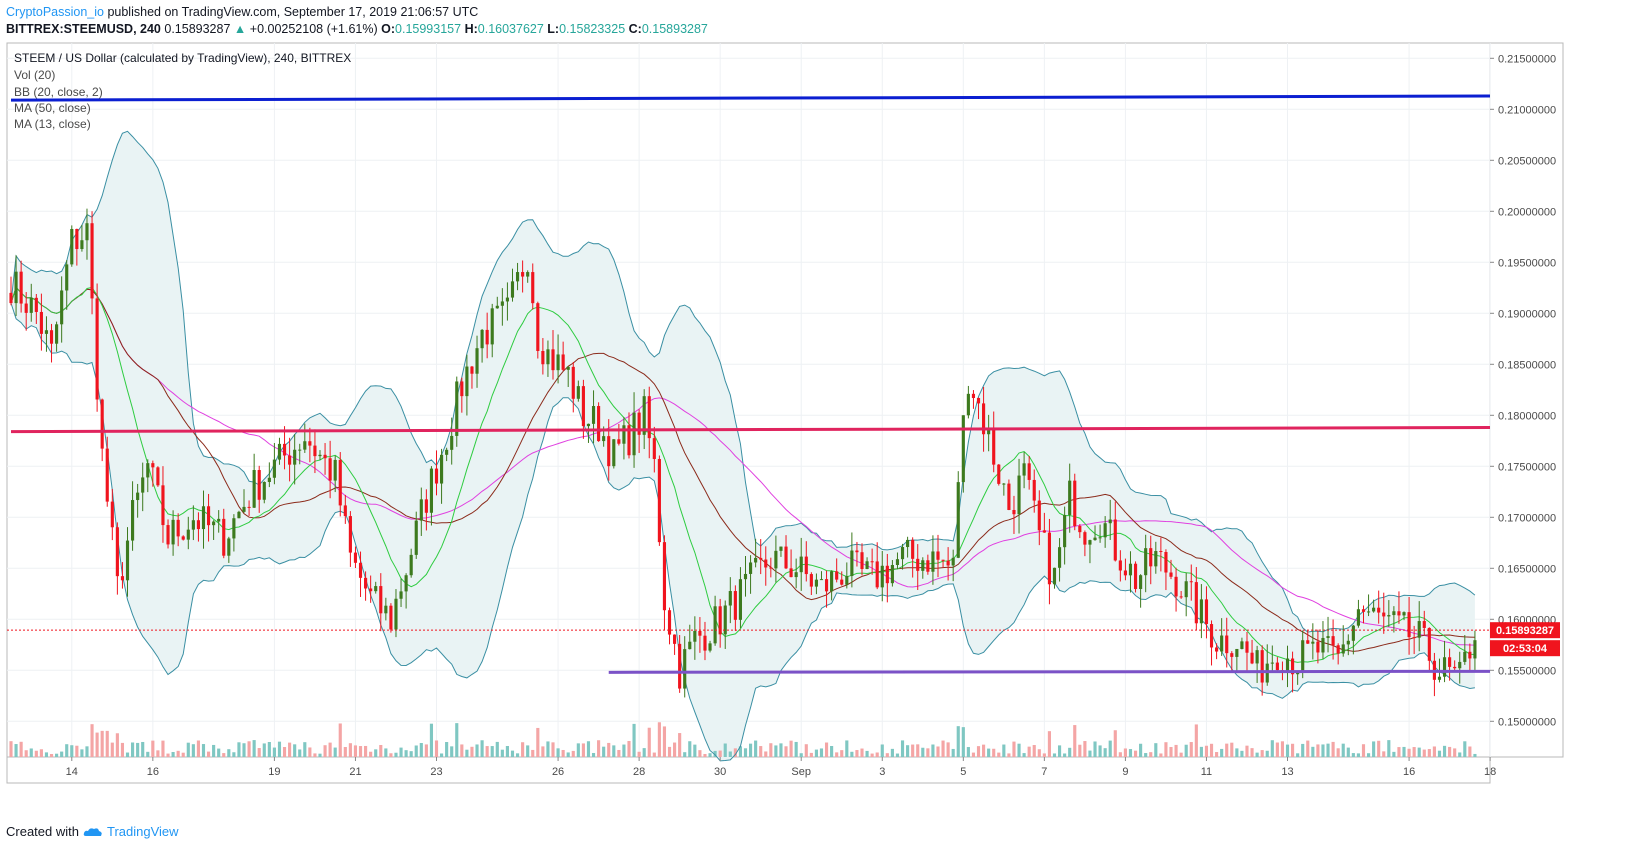 This screenshot has width=1627, height=849. What do you see at coordinates (781, 767) in the screenshot?
I see `time-ticks: 14 16 19 21 23 26 28 30 Sep 3 5 7 9 11 13 16 18` at bounding box center [781, 767].